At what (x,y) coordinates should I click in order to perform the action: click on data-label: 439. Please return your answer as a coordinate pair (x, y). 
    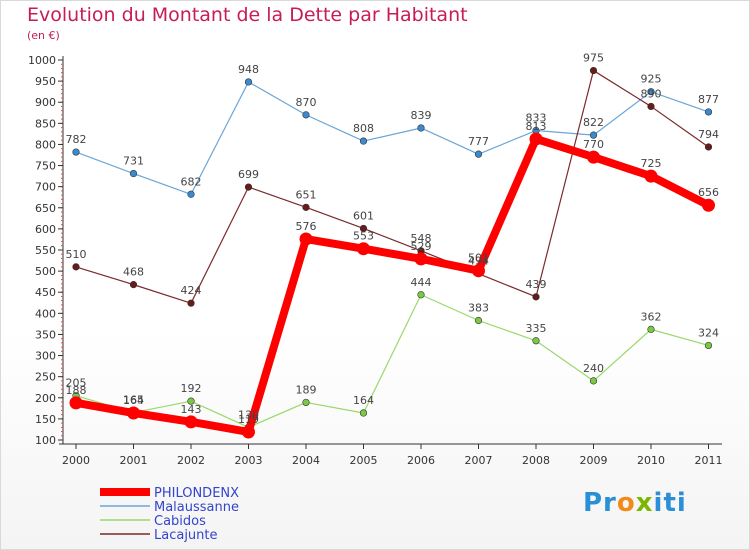
    Looking at the image, I should click on (536, 284).